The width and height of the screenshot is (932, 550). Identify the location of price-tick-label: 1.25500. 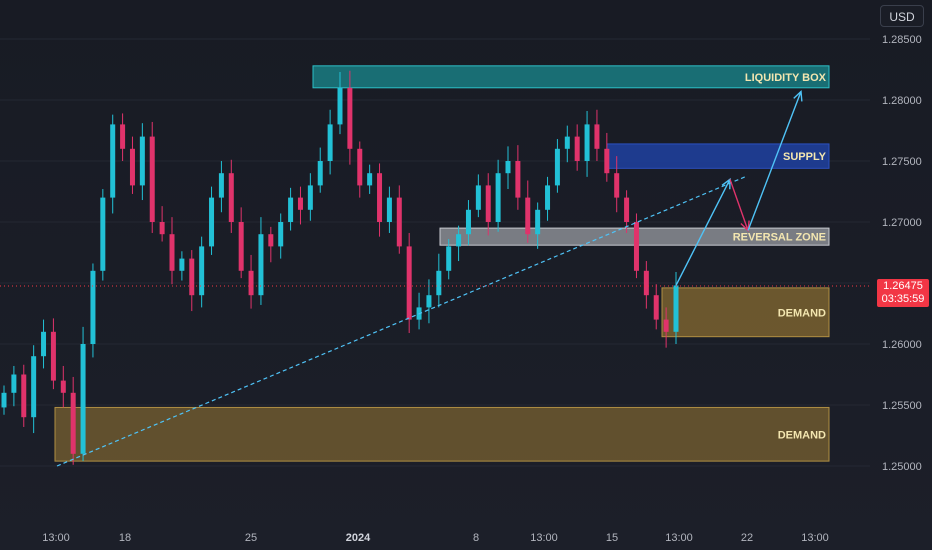
(902, 406).